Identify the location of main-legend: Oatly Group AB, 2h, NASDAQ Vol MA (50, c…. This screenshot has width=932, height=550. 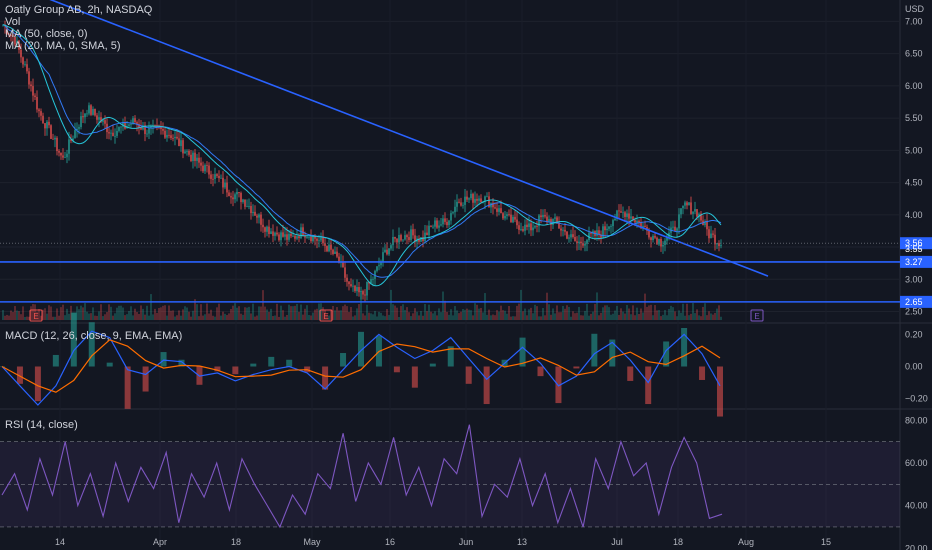
(78, 28).